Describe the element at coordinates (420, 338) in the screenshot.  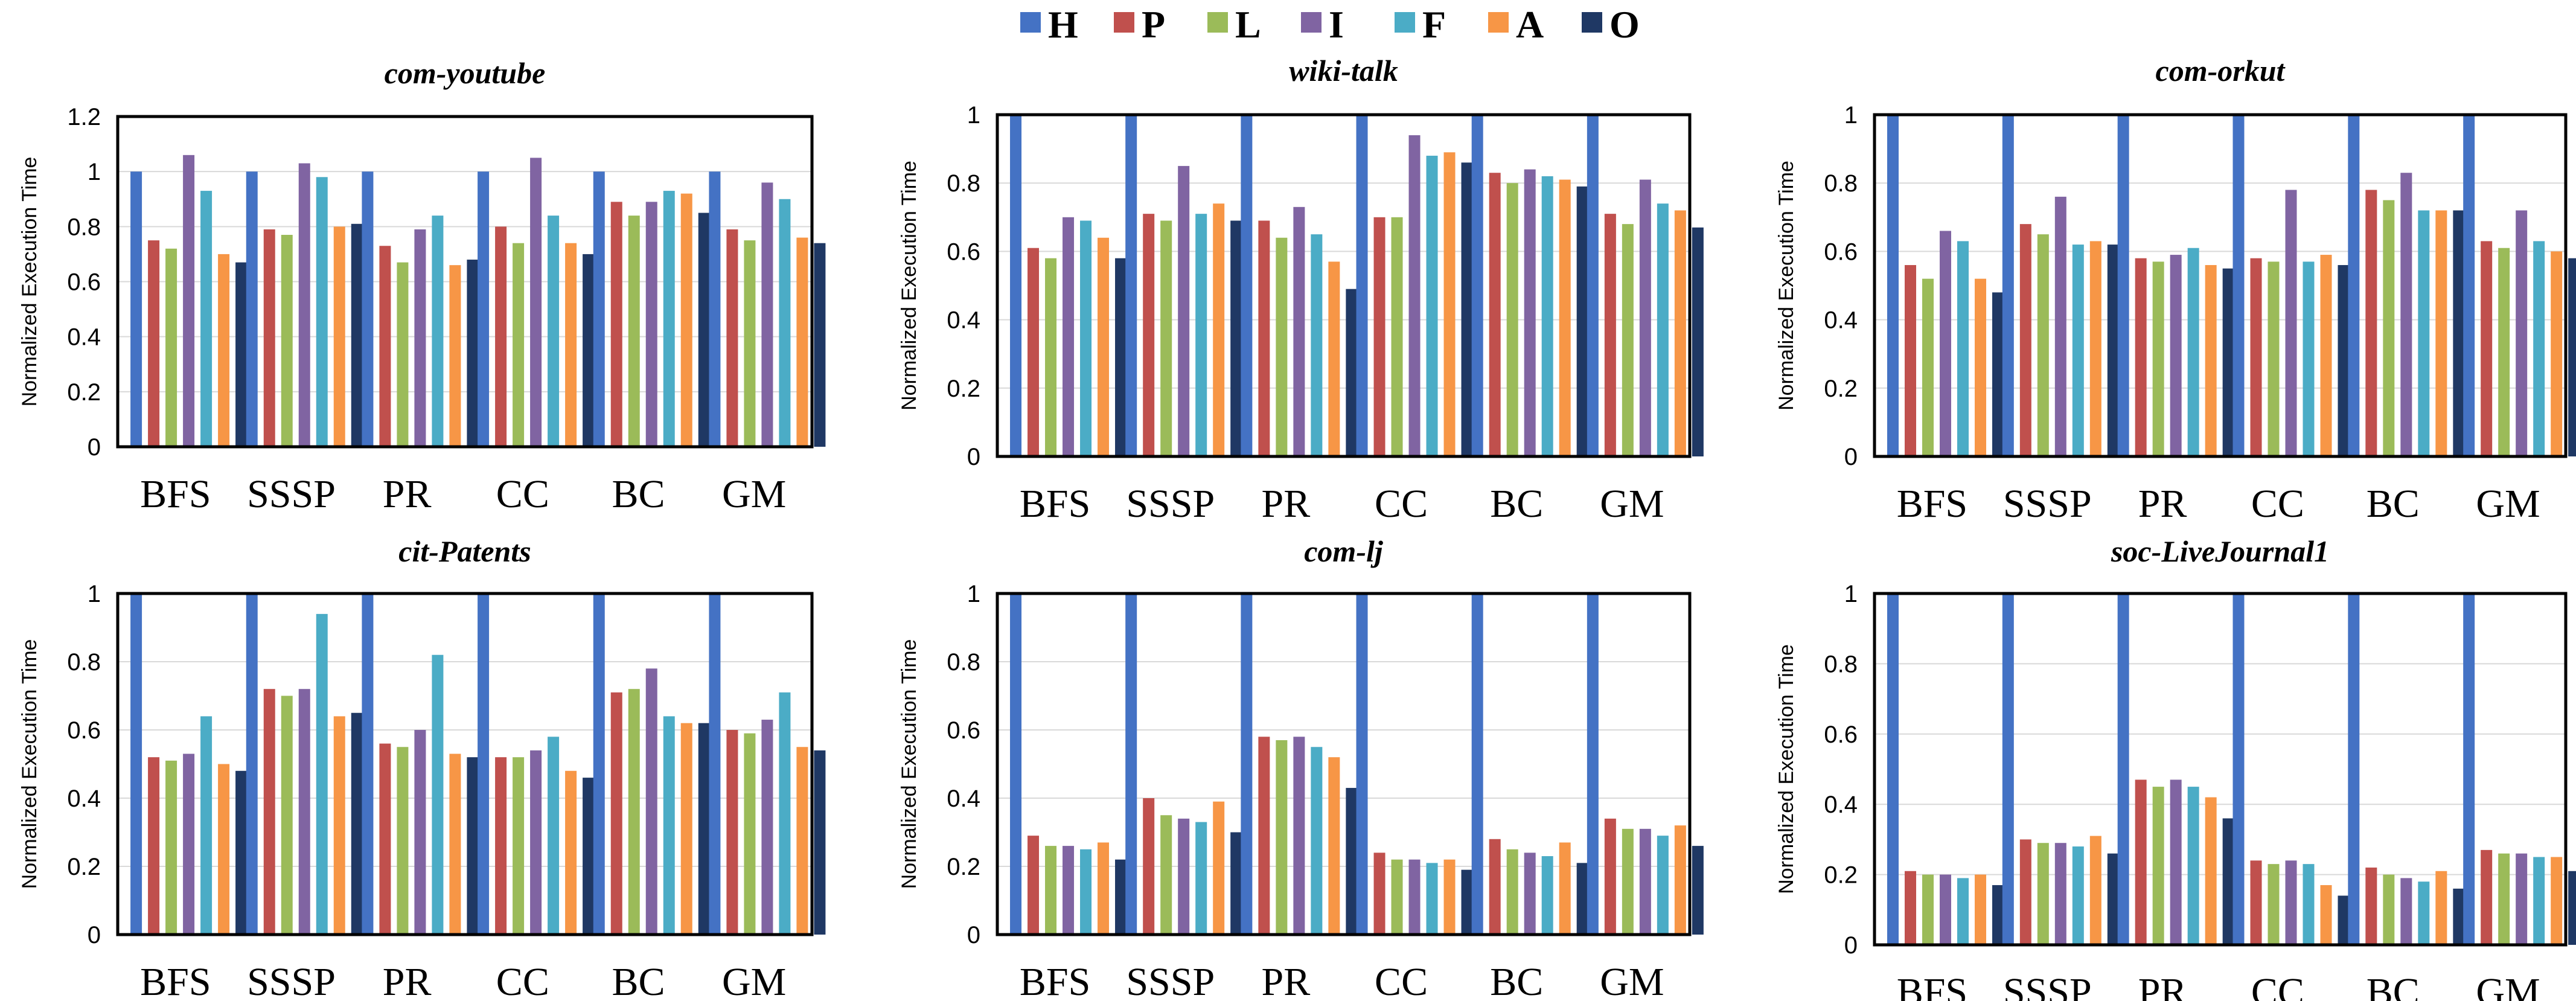
I see `bar-i-pr` at that location.